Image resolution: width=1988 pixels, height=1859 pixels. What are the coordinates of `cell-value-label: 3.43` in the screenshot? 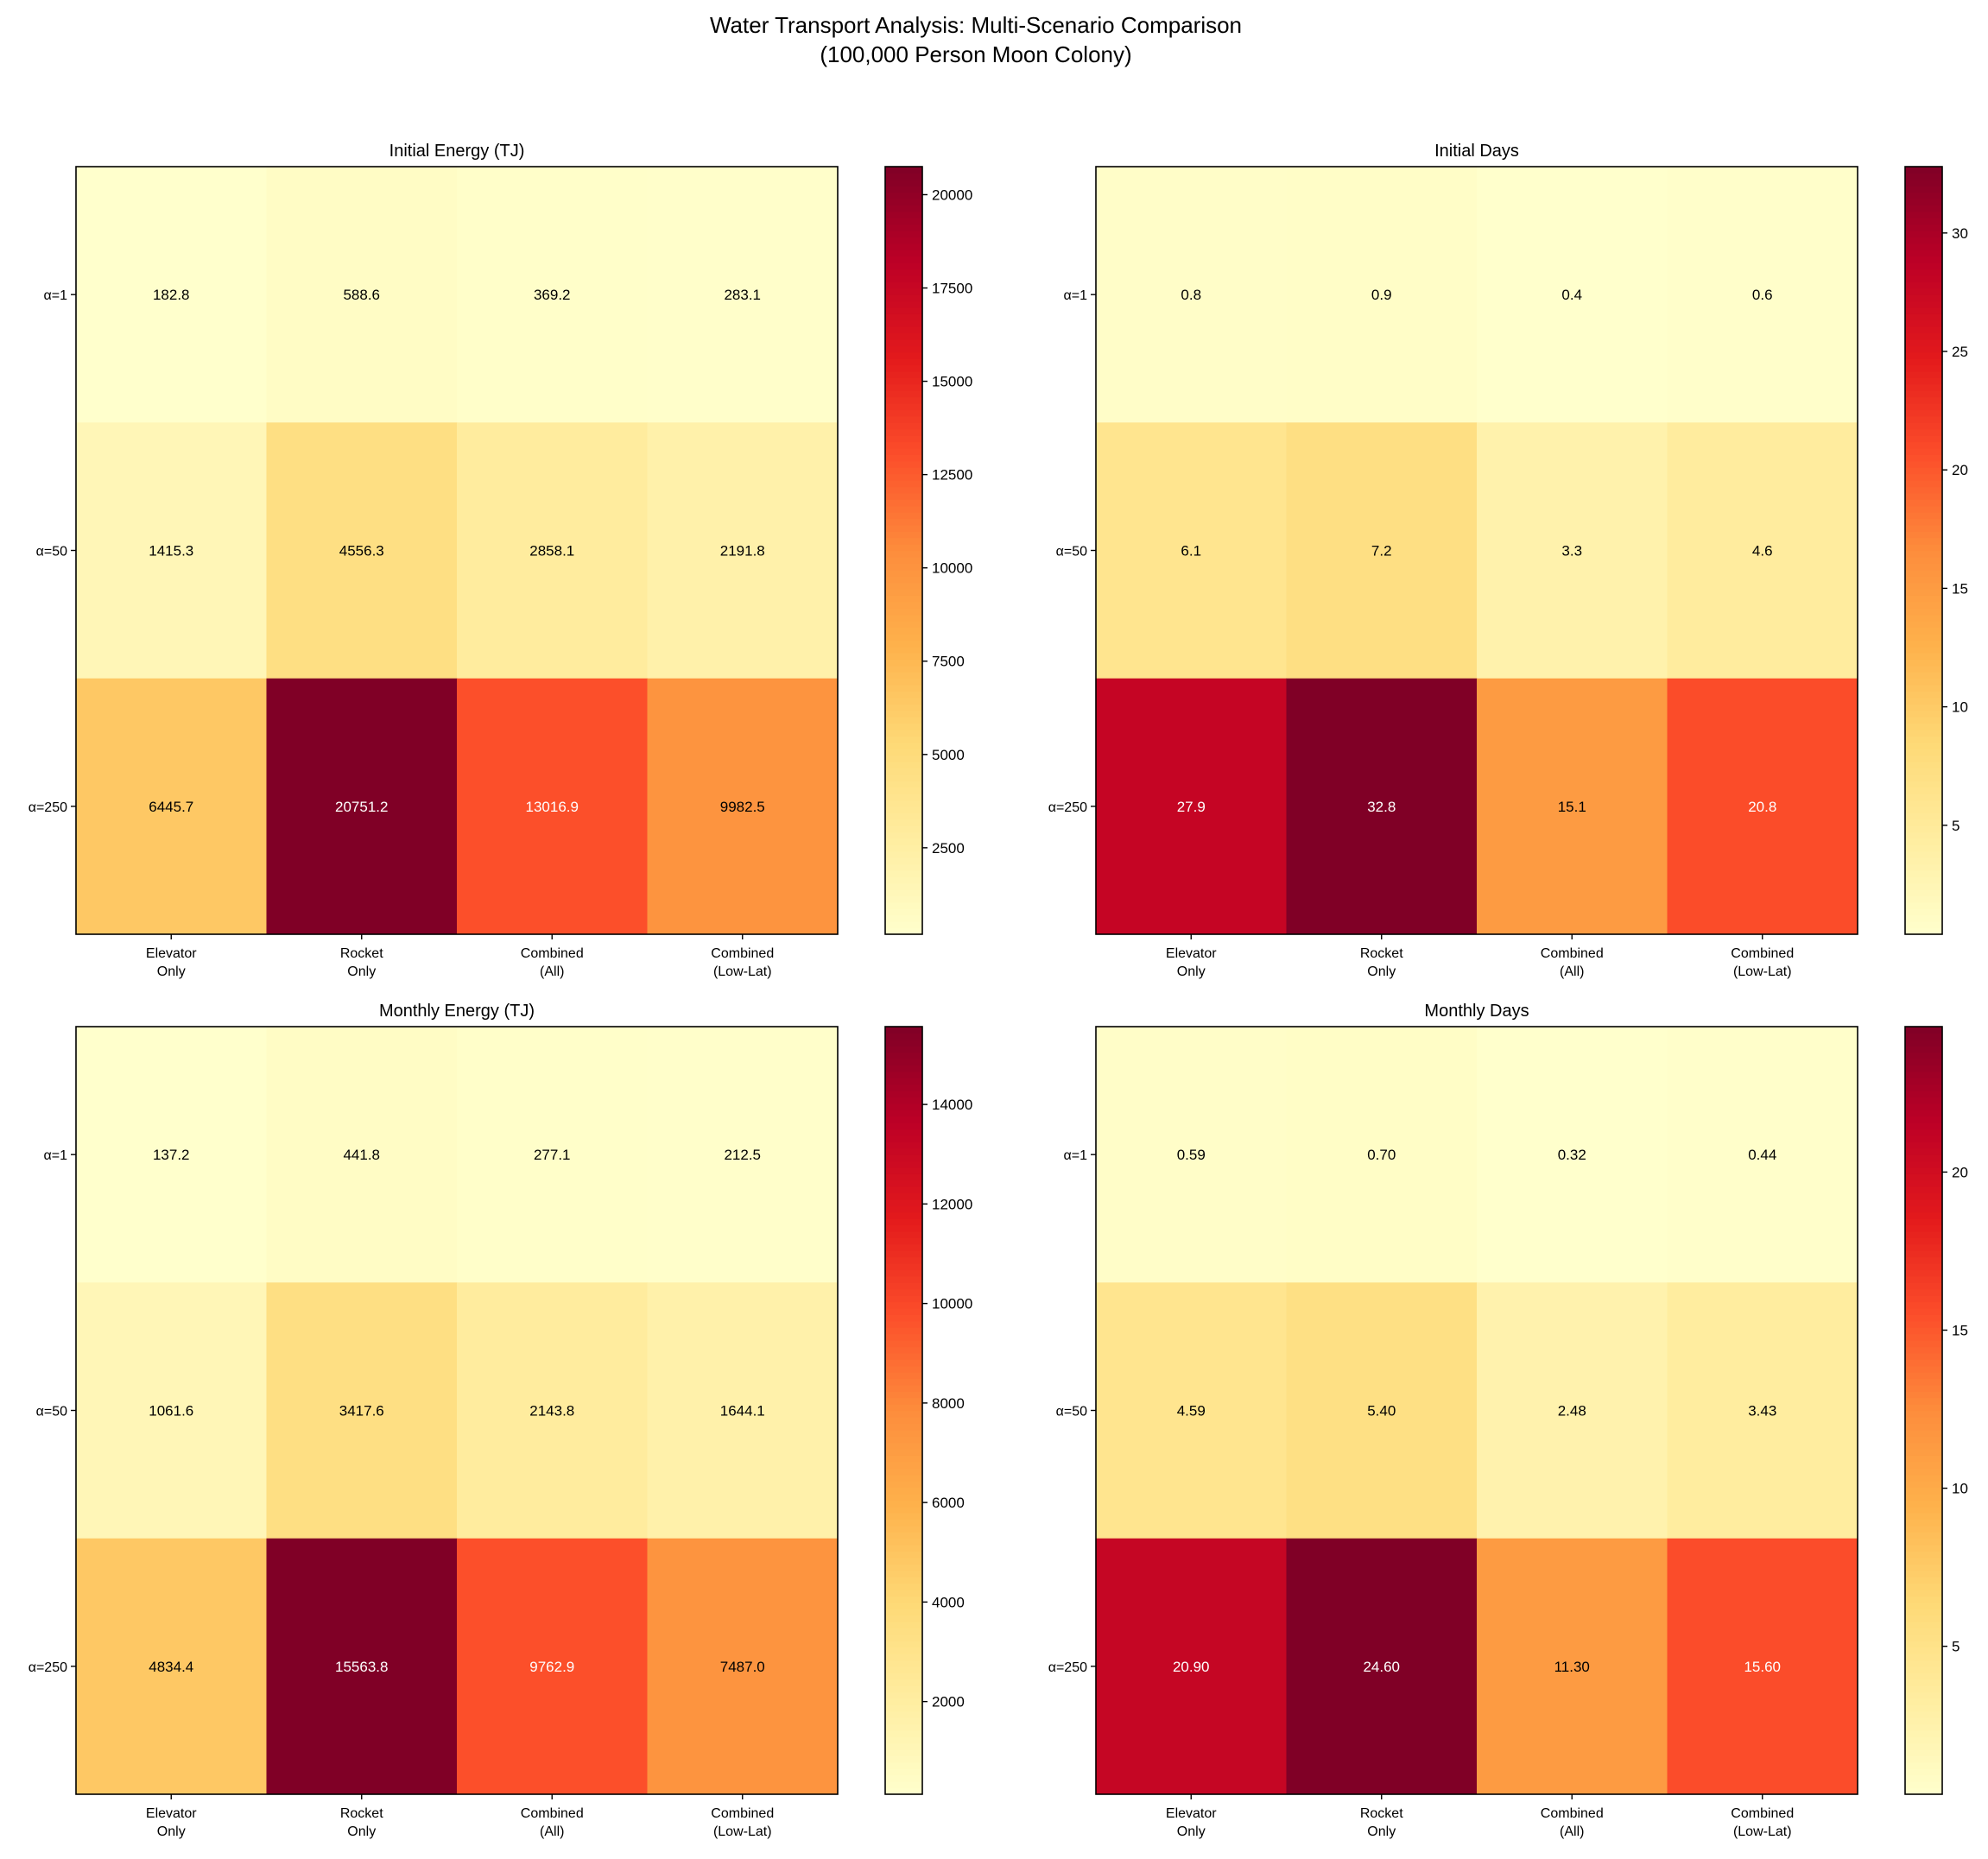 It's located at (1762, 1411).